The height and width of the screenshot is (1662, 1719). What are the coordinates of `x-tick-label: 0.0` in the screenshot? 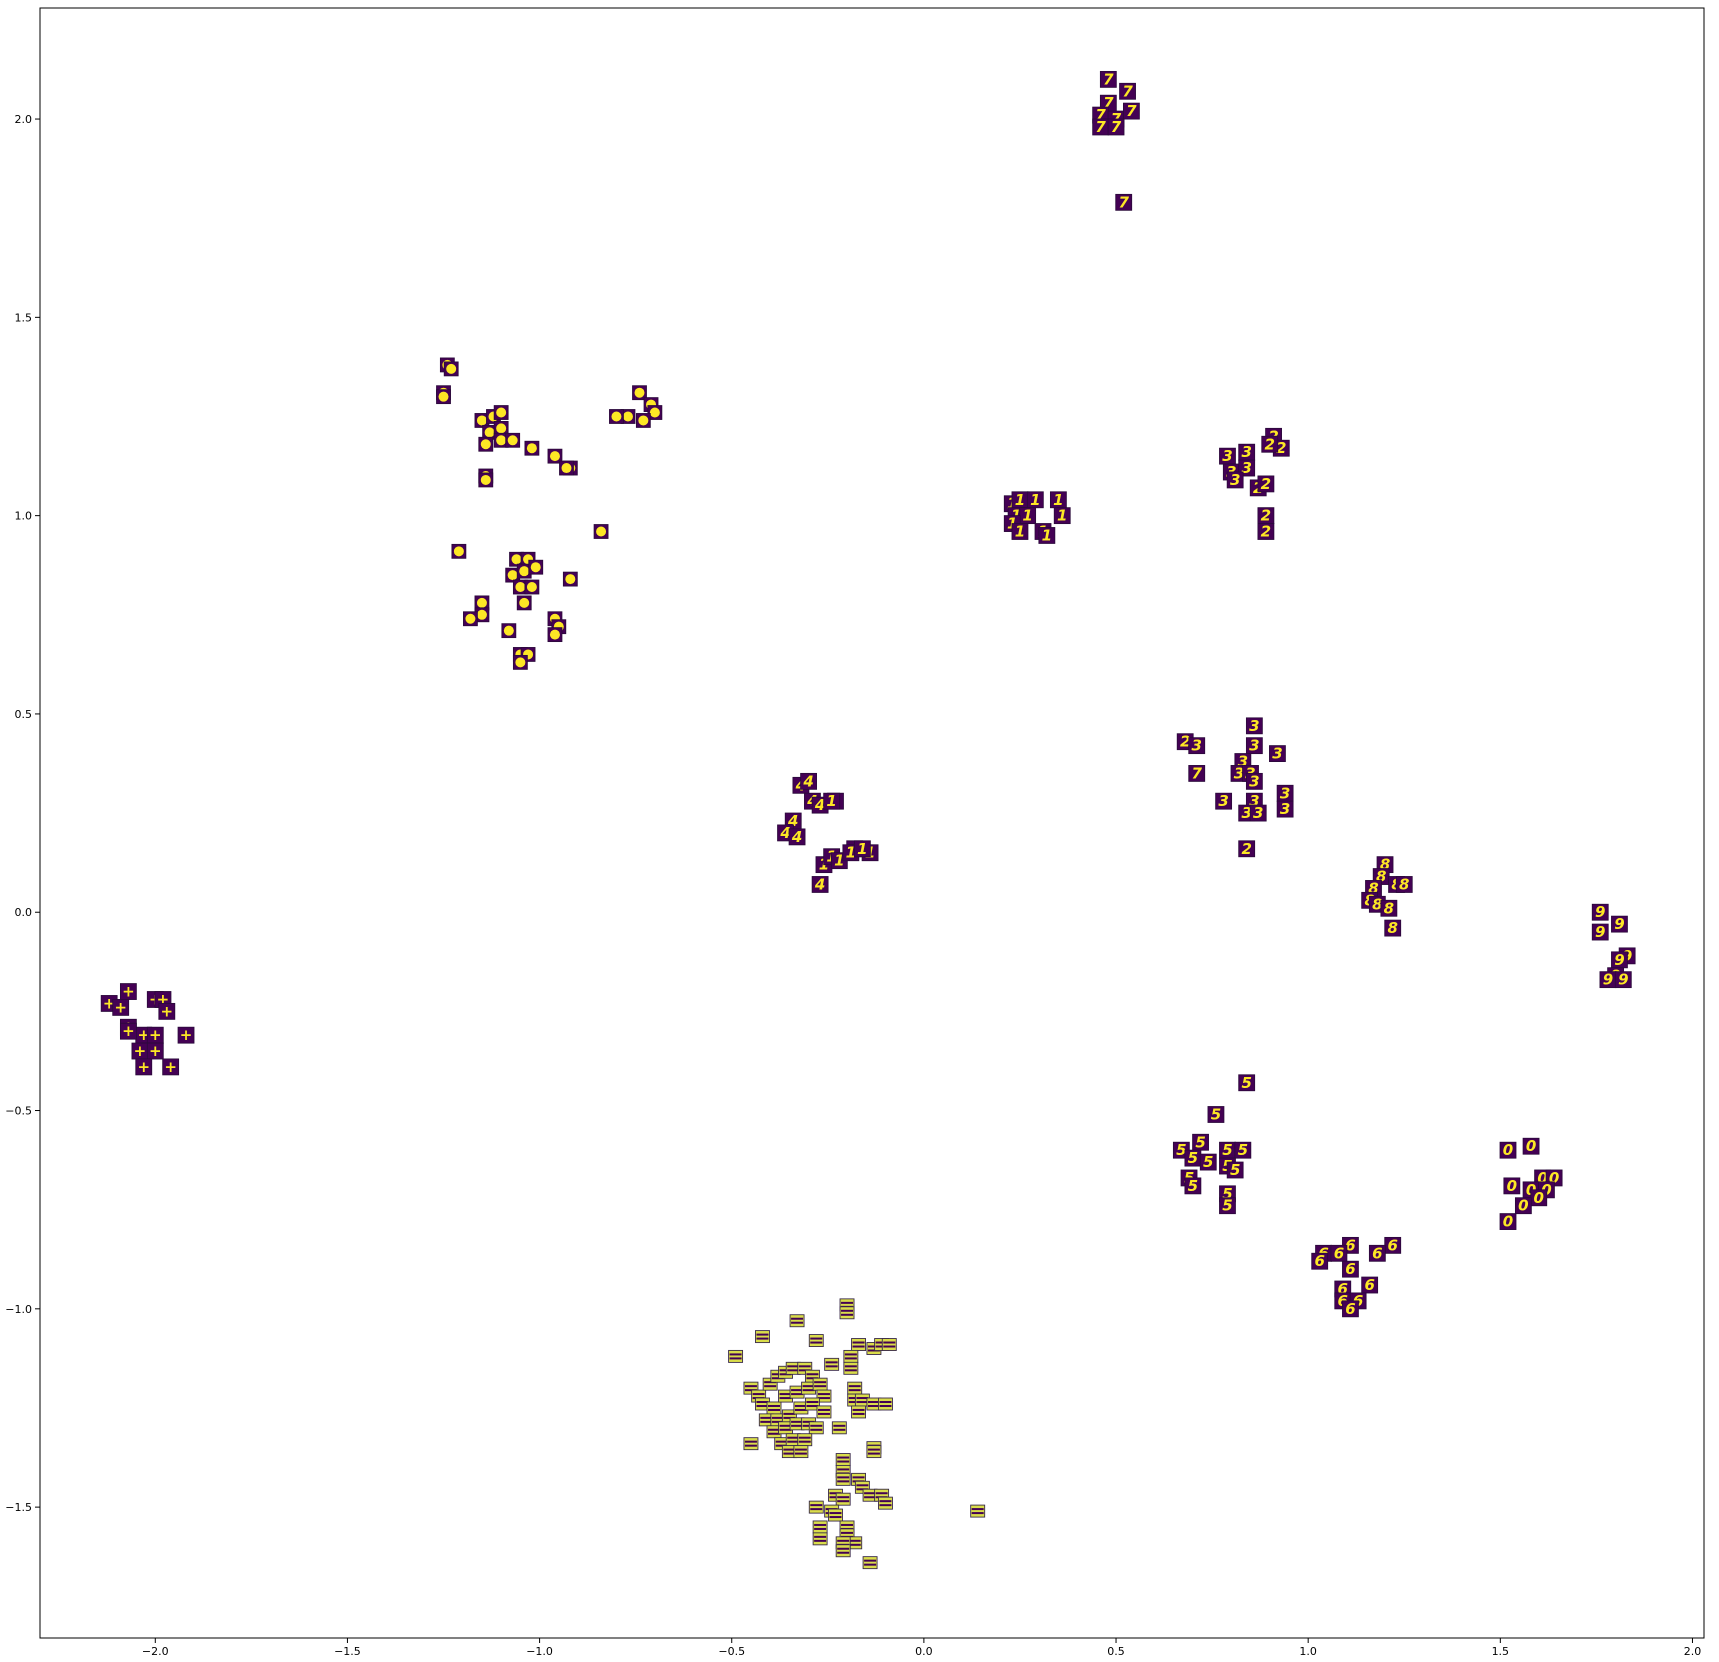 It's located at (924, 1651).